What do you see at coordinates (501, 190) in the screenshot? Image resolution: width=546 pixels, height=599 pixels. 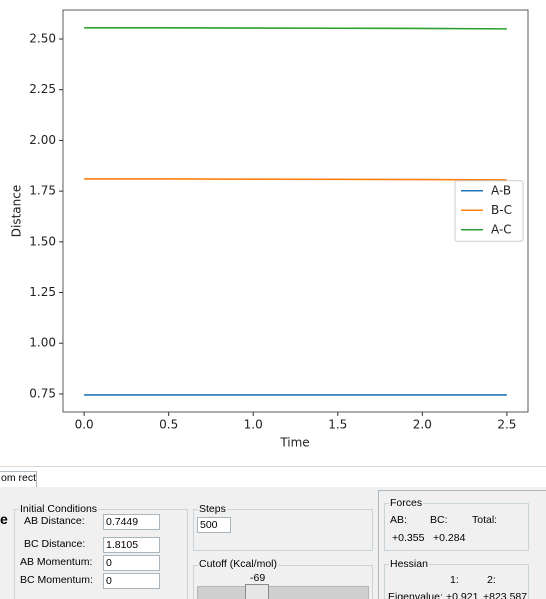 I see `legend-label: A-B` at bounding box center [501, 190].